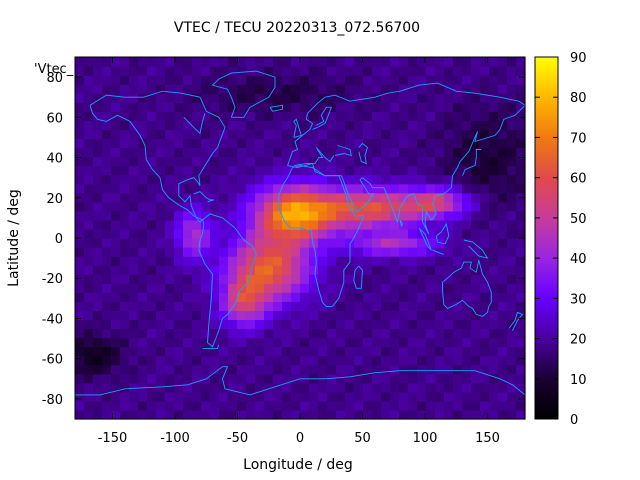  What do you see at coordinates (175, 438) in the screenshot?
I see `x-tick-label: -100` at bounding box center [175, 438].